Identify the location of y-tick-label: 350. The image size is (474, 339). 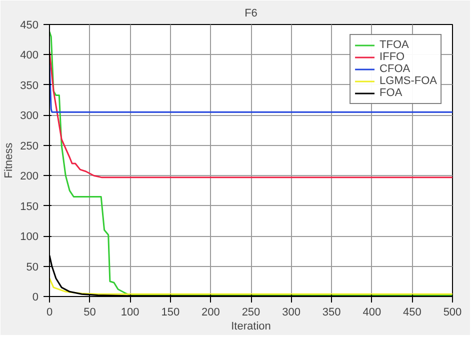
(29, 86).